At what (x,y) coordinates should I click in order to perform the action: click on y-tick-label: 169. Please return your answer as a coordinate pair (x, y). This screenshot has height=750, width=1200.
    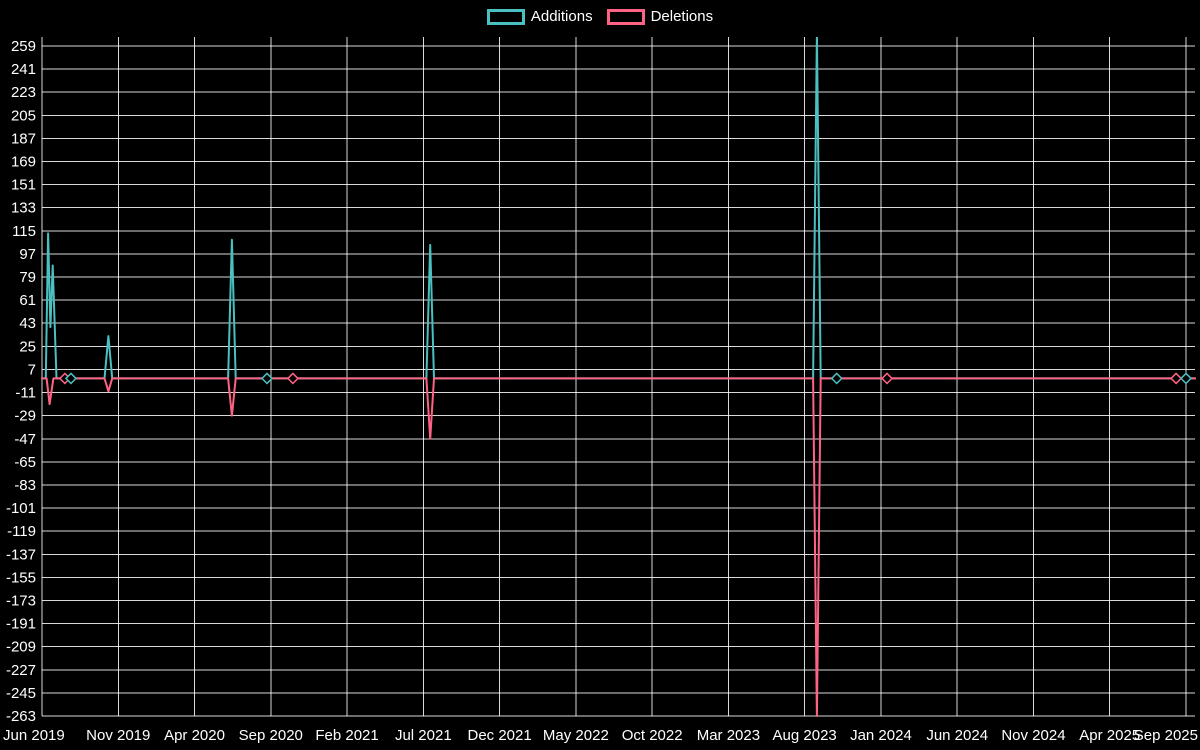
    Looking at the image, I should click on (23, 162).